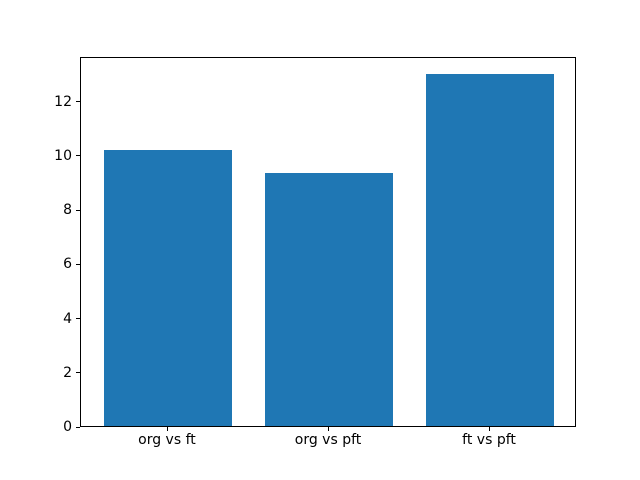 This screenshot has width=640, height=480. Describe the element at coordinates (490, 249) in the screenshot. I see `bar-ft-vs-pft` at that location.